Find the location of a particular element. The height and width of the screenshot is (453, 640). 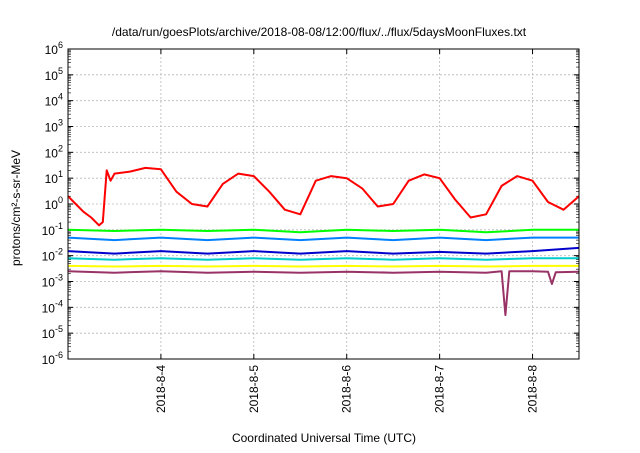

y-tick-exponent: 6 is located at coordinates (60, 45).